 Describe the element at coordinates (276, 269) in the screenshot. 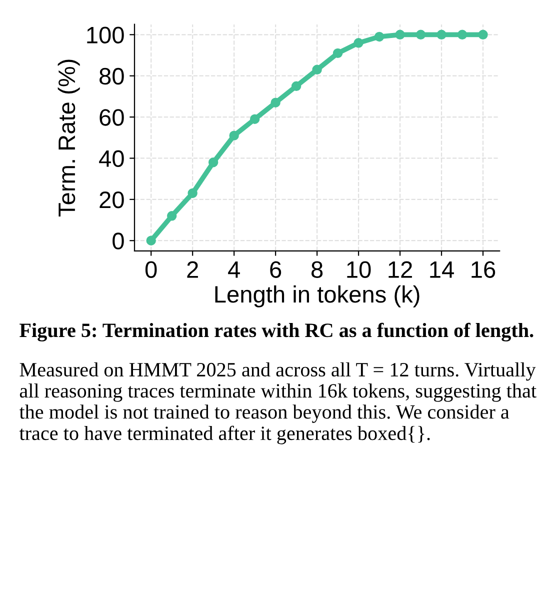

I see `x-tick-label: 6` at that location.